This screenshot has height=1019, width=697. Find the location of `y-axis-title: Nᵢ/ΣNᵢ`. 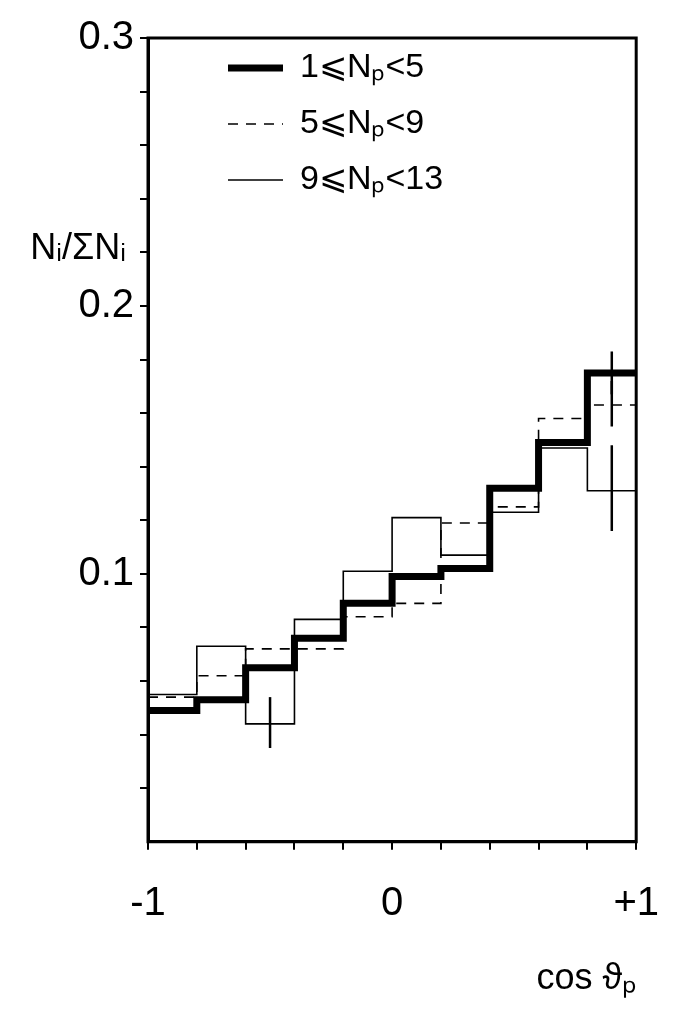

y-axis-title: Nᵢ/ΣNᵢ is located at coordinates (78, 246).